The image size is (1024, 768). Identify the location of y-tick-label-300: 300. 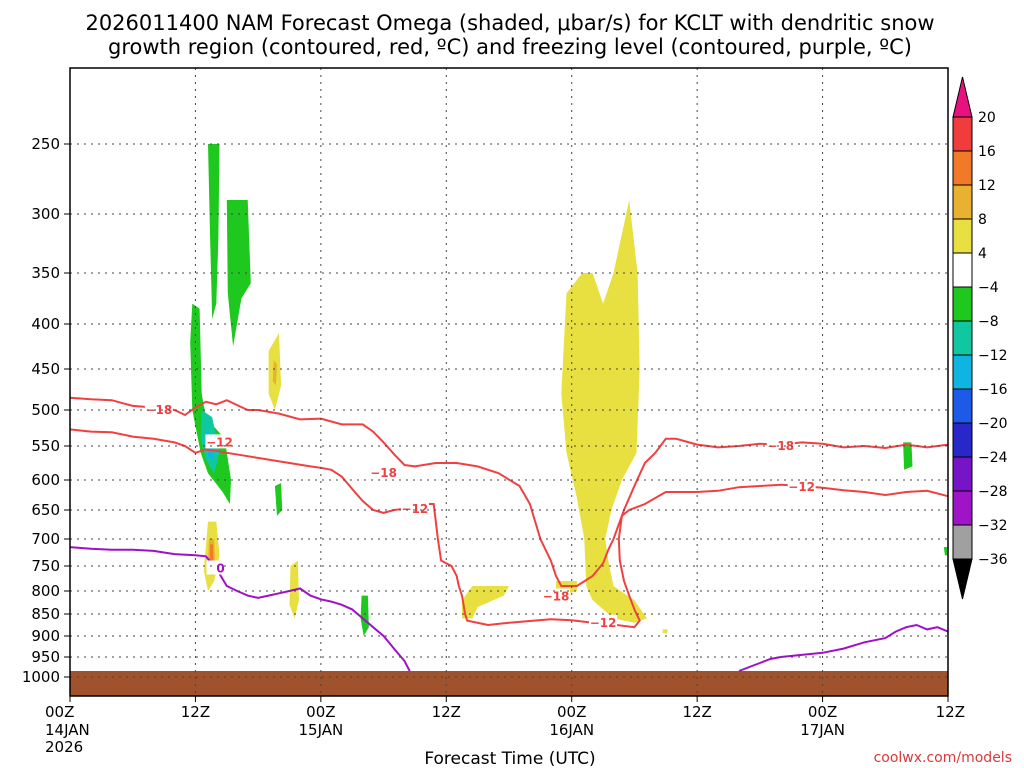
(45, 214).